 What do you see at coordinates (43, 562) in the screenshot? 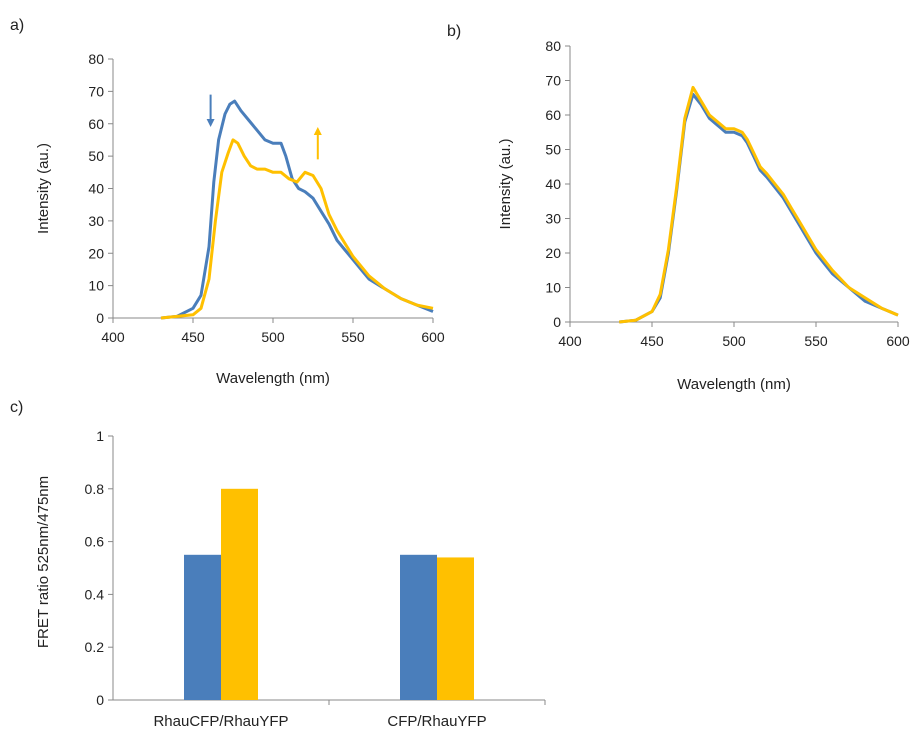
I see `panel-c-y-axis-label: FRET ratio 525nm/475nm` at bounding box center [43, 562].